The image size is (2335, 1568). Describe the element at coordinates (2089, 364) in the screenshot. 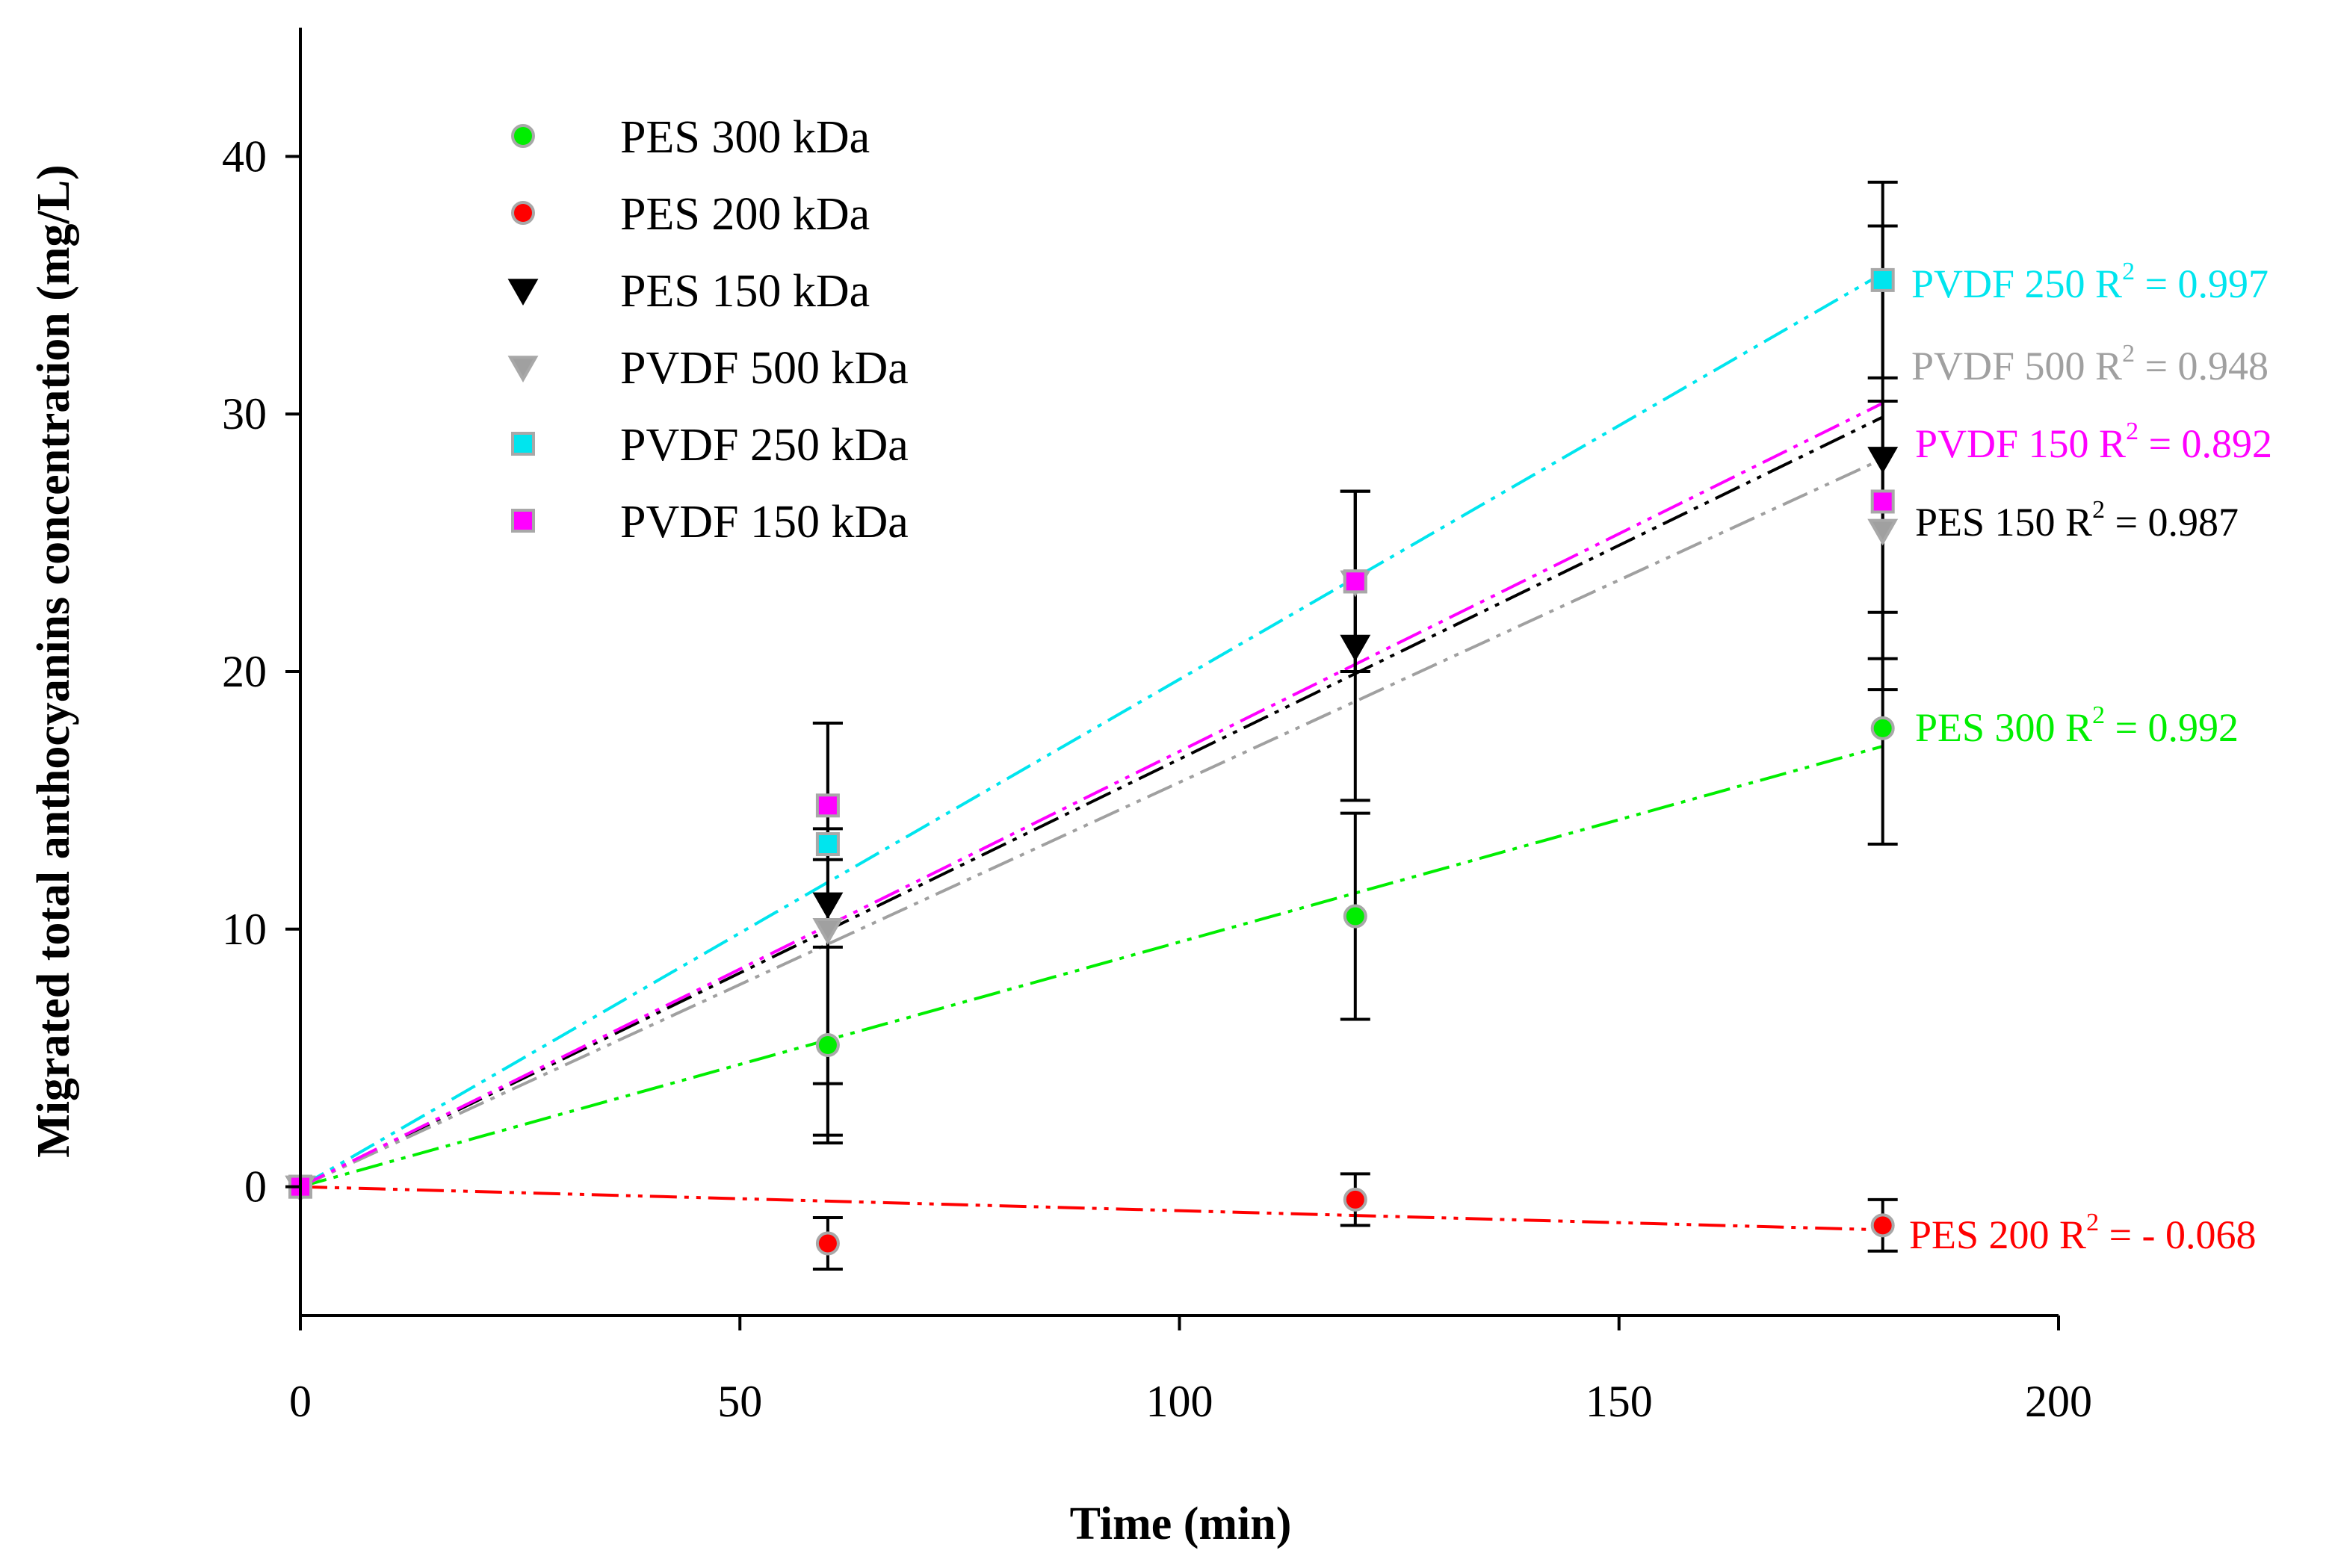

I see `r2-annotation-pvdf500: PVDF 500 R2 = 0.948` at that location.